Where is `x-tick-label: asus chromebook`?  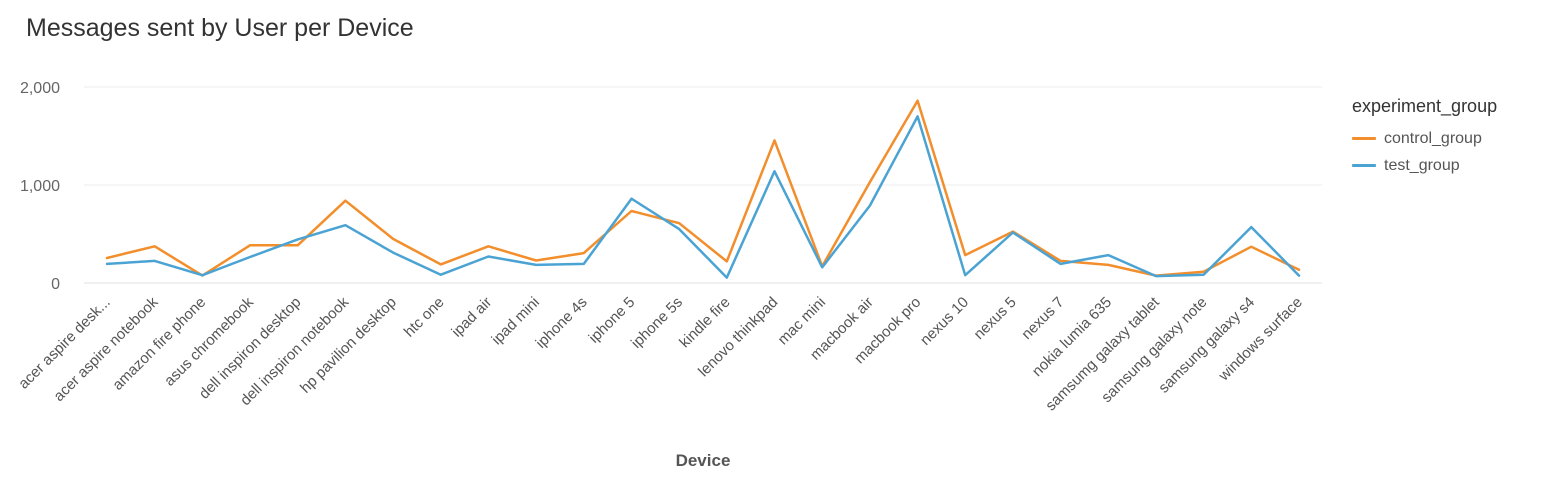
x-tick-label: asus chromebook is located at coordinates (209, 341).